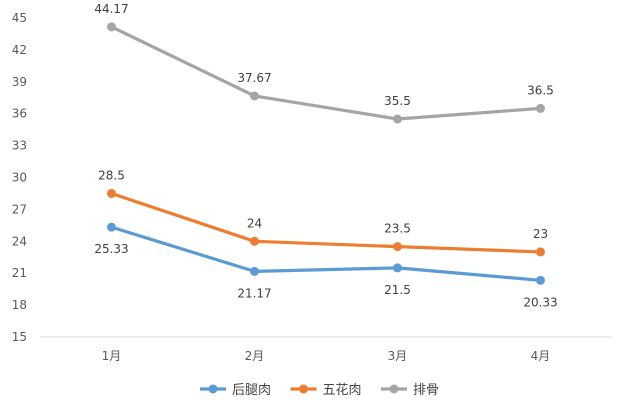 This screenshot has width=640, height=415. Describe the element at coordinates (254, 293) in the screenshot. I see `data-label: 21.17` at that location.